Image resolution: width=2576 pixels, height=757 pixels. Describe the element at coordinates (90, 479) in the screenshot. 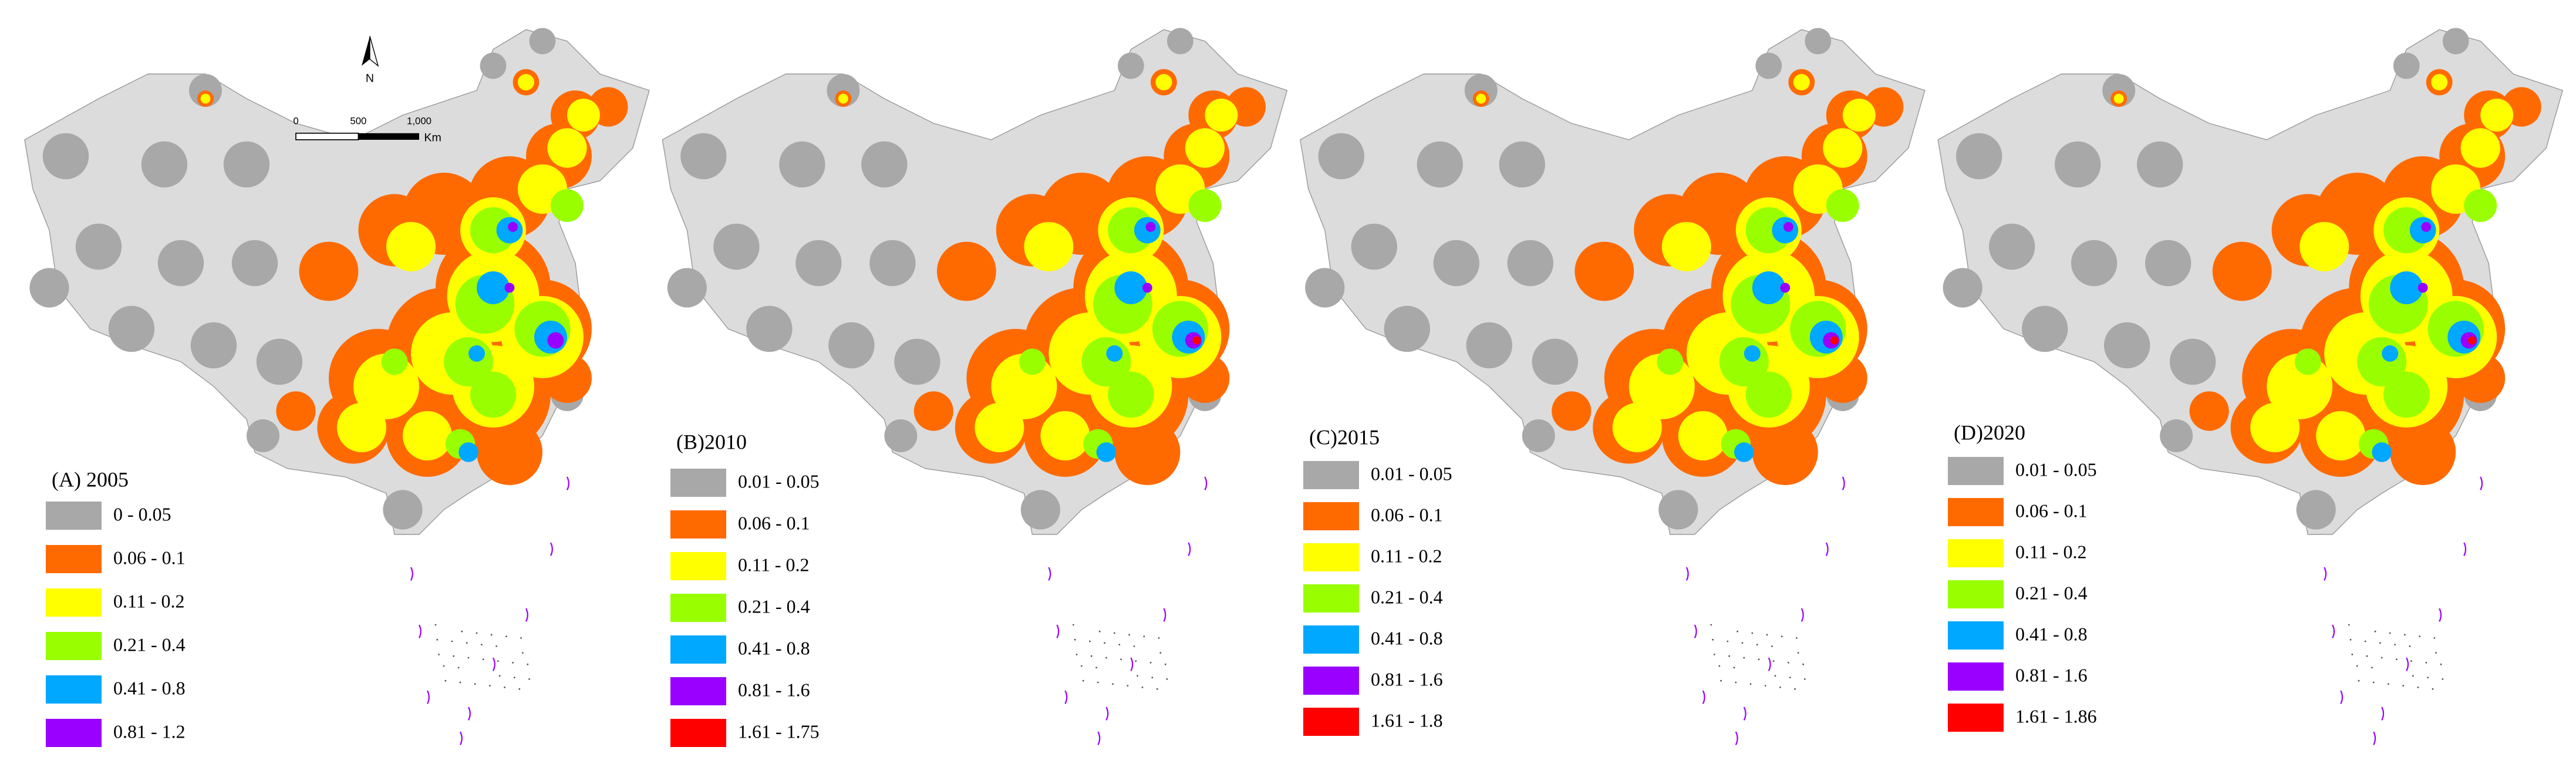

I see `legend-title: (A) 2005` at that location.